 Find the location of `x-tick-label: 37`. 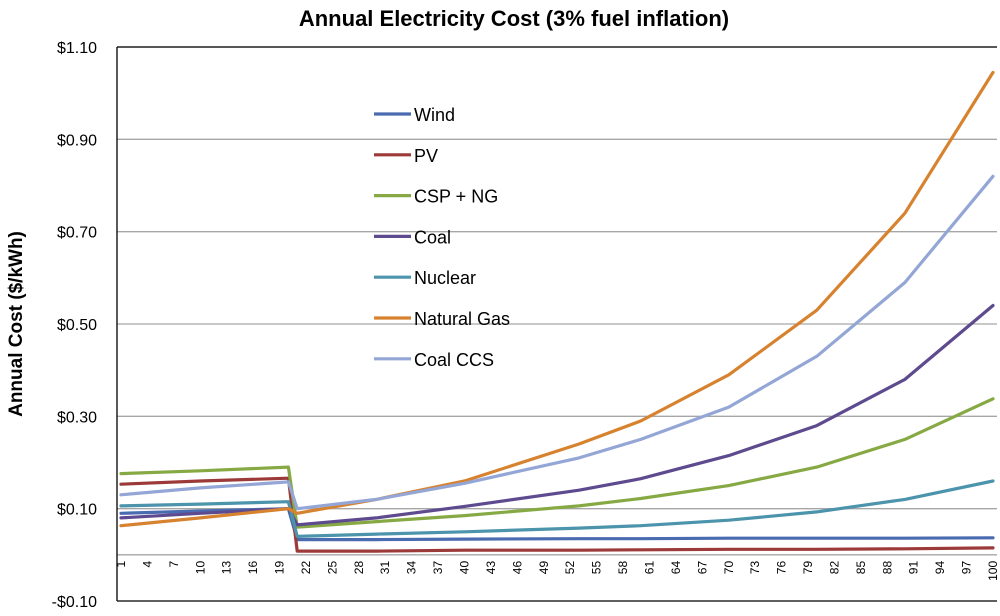

x-tick-label: 37 is located at coordinates (438, 568).